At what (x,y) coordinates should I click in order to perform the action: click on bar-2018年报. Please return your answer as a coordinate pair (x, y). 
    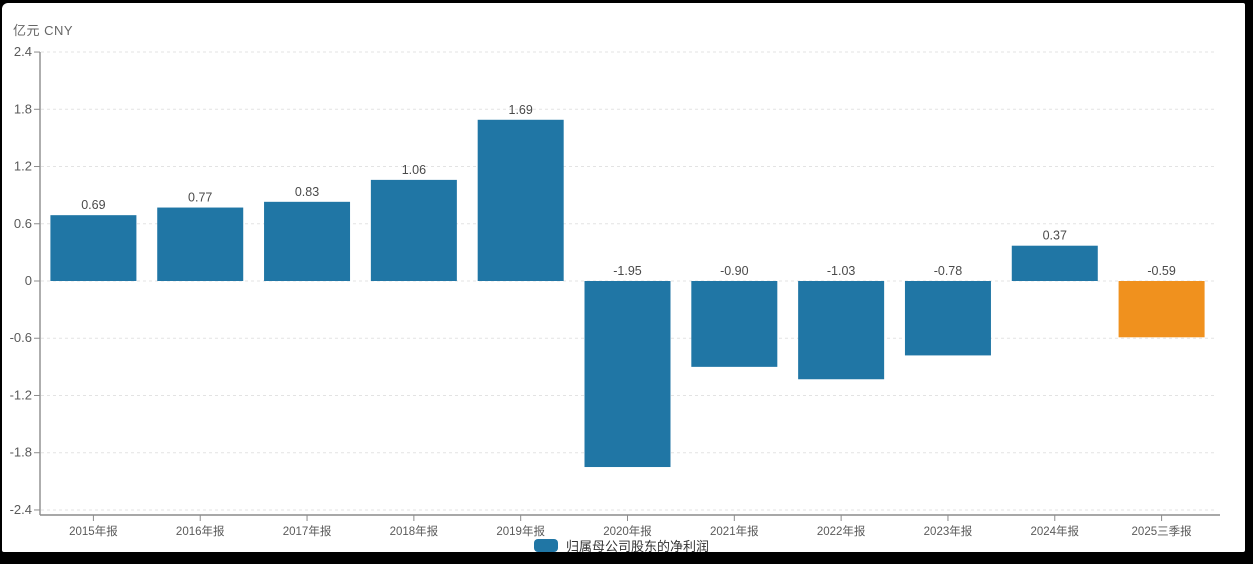
    Looking at the image, I should click on (413, 230).